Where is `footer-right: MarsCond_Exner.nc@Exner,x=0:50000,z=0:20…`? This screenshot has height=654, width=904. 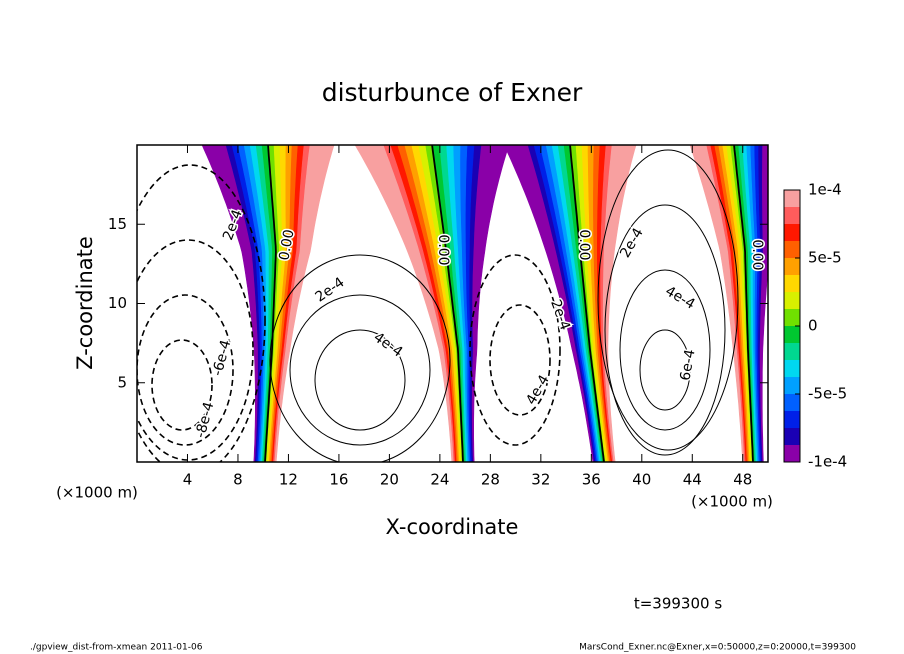
footer-right: MarsCond_Exner.nc@Exner,x=0:50000,z=0:20… is located at coordinates (717, 648).